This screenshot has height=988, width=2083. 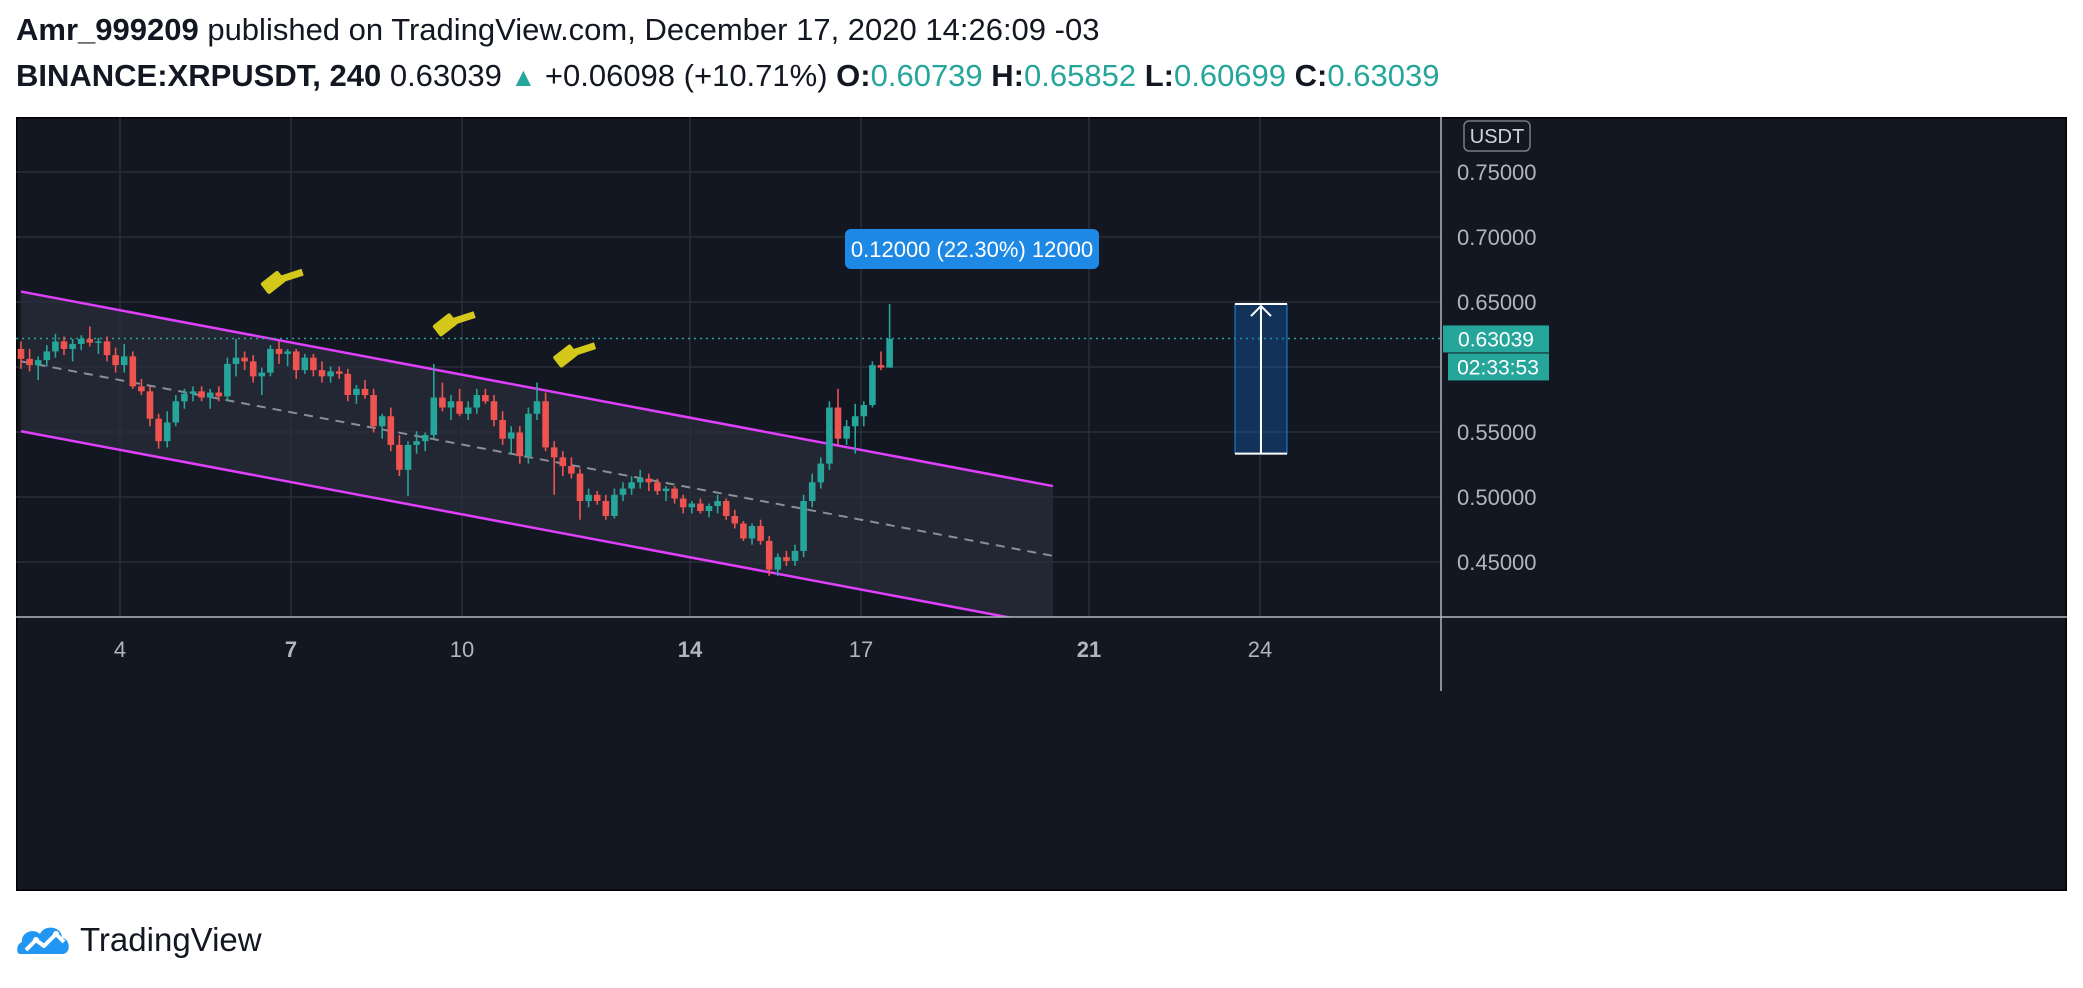 I want to click on brand-name: TradingView, so click(x=171, y=939).